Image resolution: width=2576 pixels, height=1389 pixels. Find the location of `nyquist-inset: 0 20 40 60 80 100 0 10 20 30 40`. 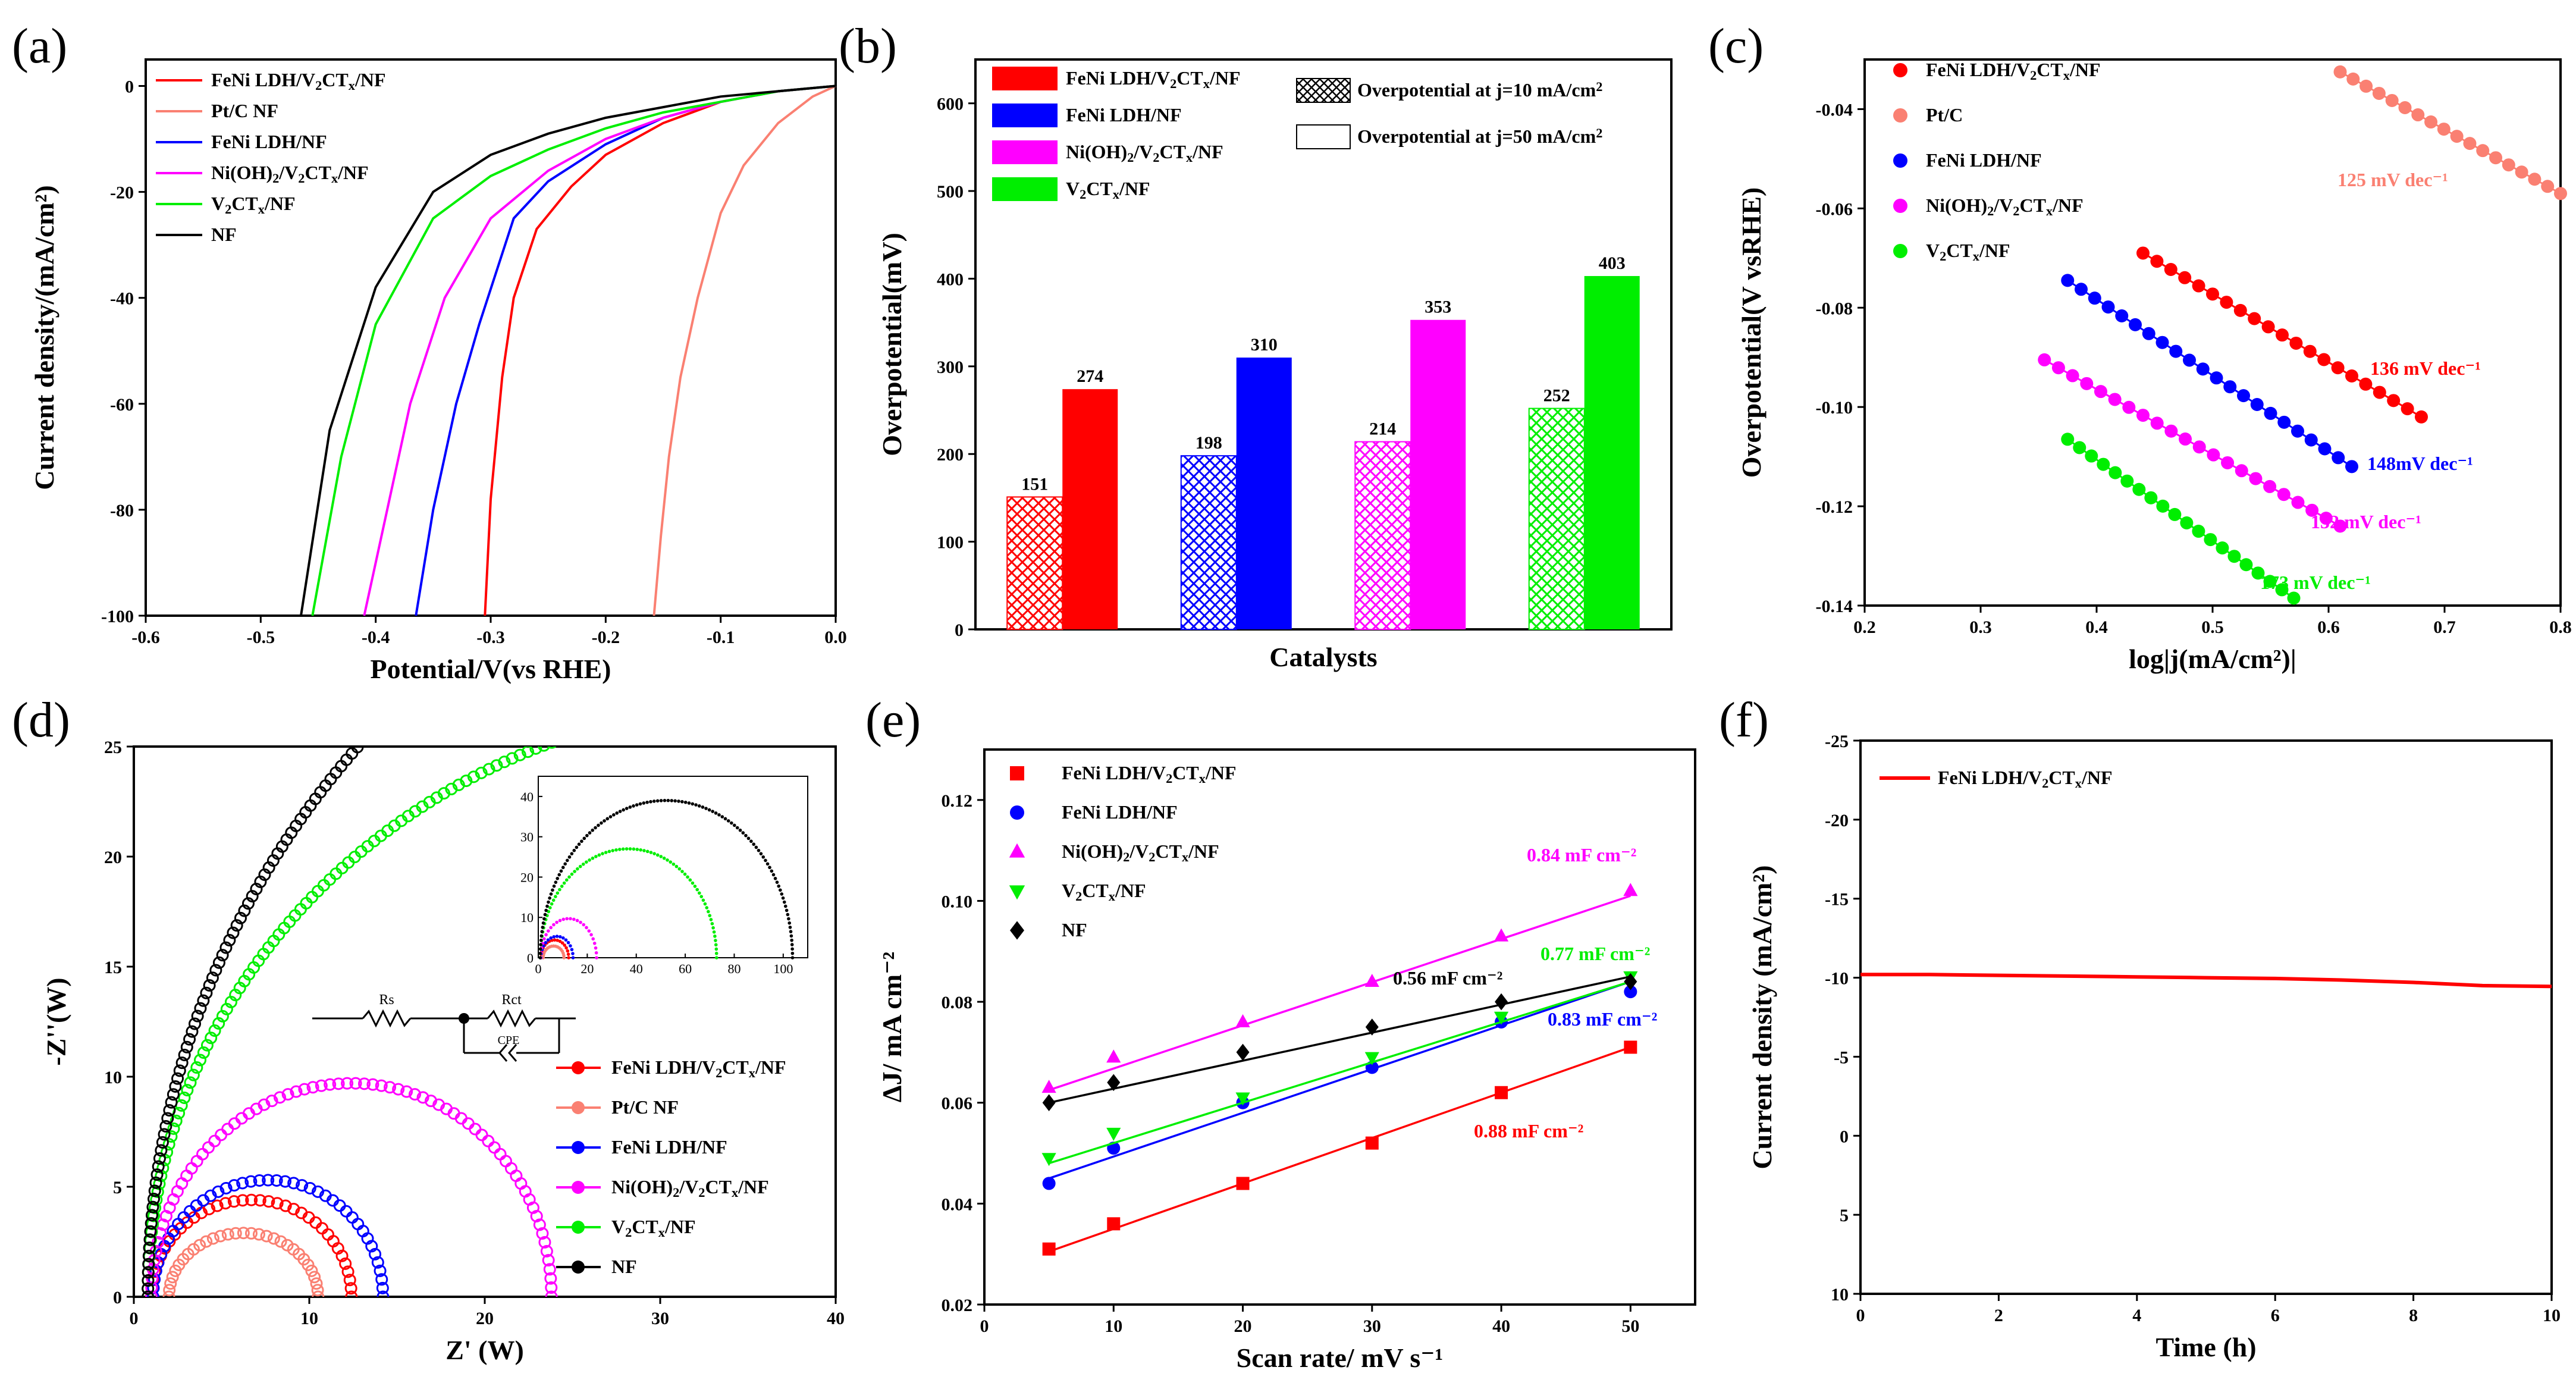

nyquist-inset: 0 20 40 60 80 100 0 10 20 30 40 is located at coordinates (664, 876).